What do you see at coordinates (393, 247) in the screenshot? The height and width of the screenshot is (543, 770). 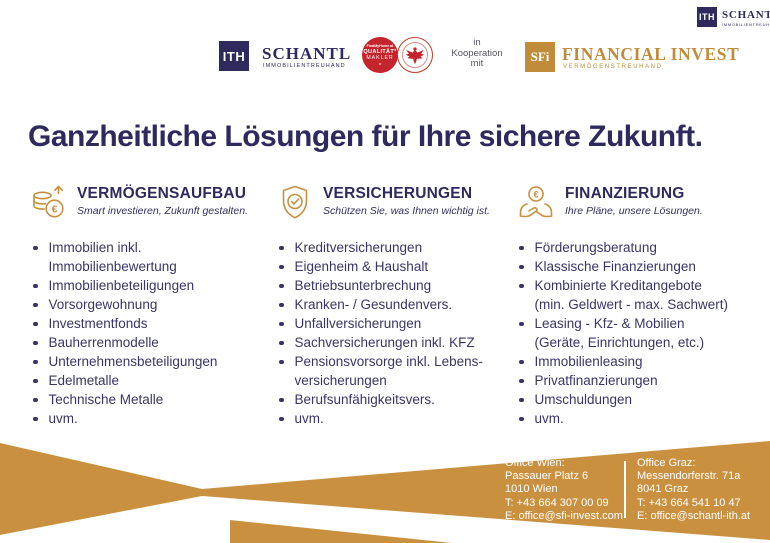 I see `list-item: Kreditversicherungen` at bounding box center [393, 247].